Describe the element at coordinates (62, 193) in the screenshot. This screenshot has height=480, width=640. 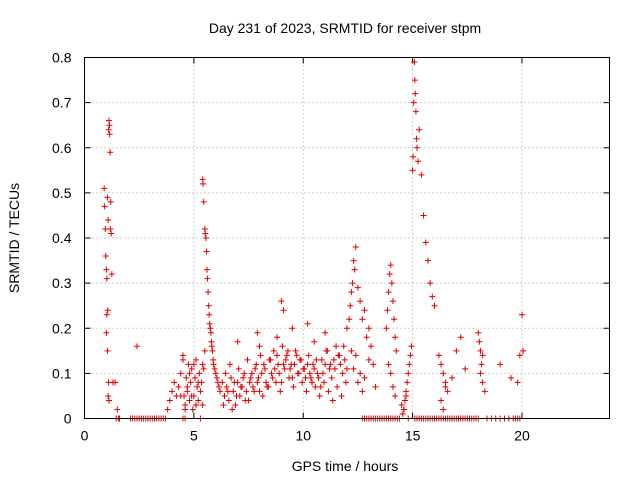
I see `y-tick-label: 0.5` at that location.